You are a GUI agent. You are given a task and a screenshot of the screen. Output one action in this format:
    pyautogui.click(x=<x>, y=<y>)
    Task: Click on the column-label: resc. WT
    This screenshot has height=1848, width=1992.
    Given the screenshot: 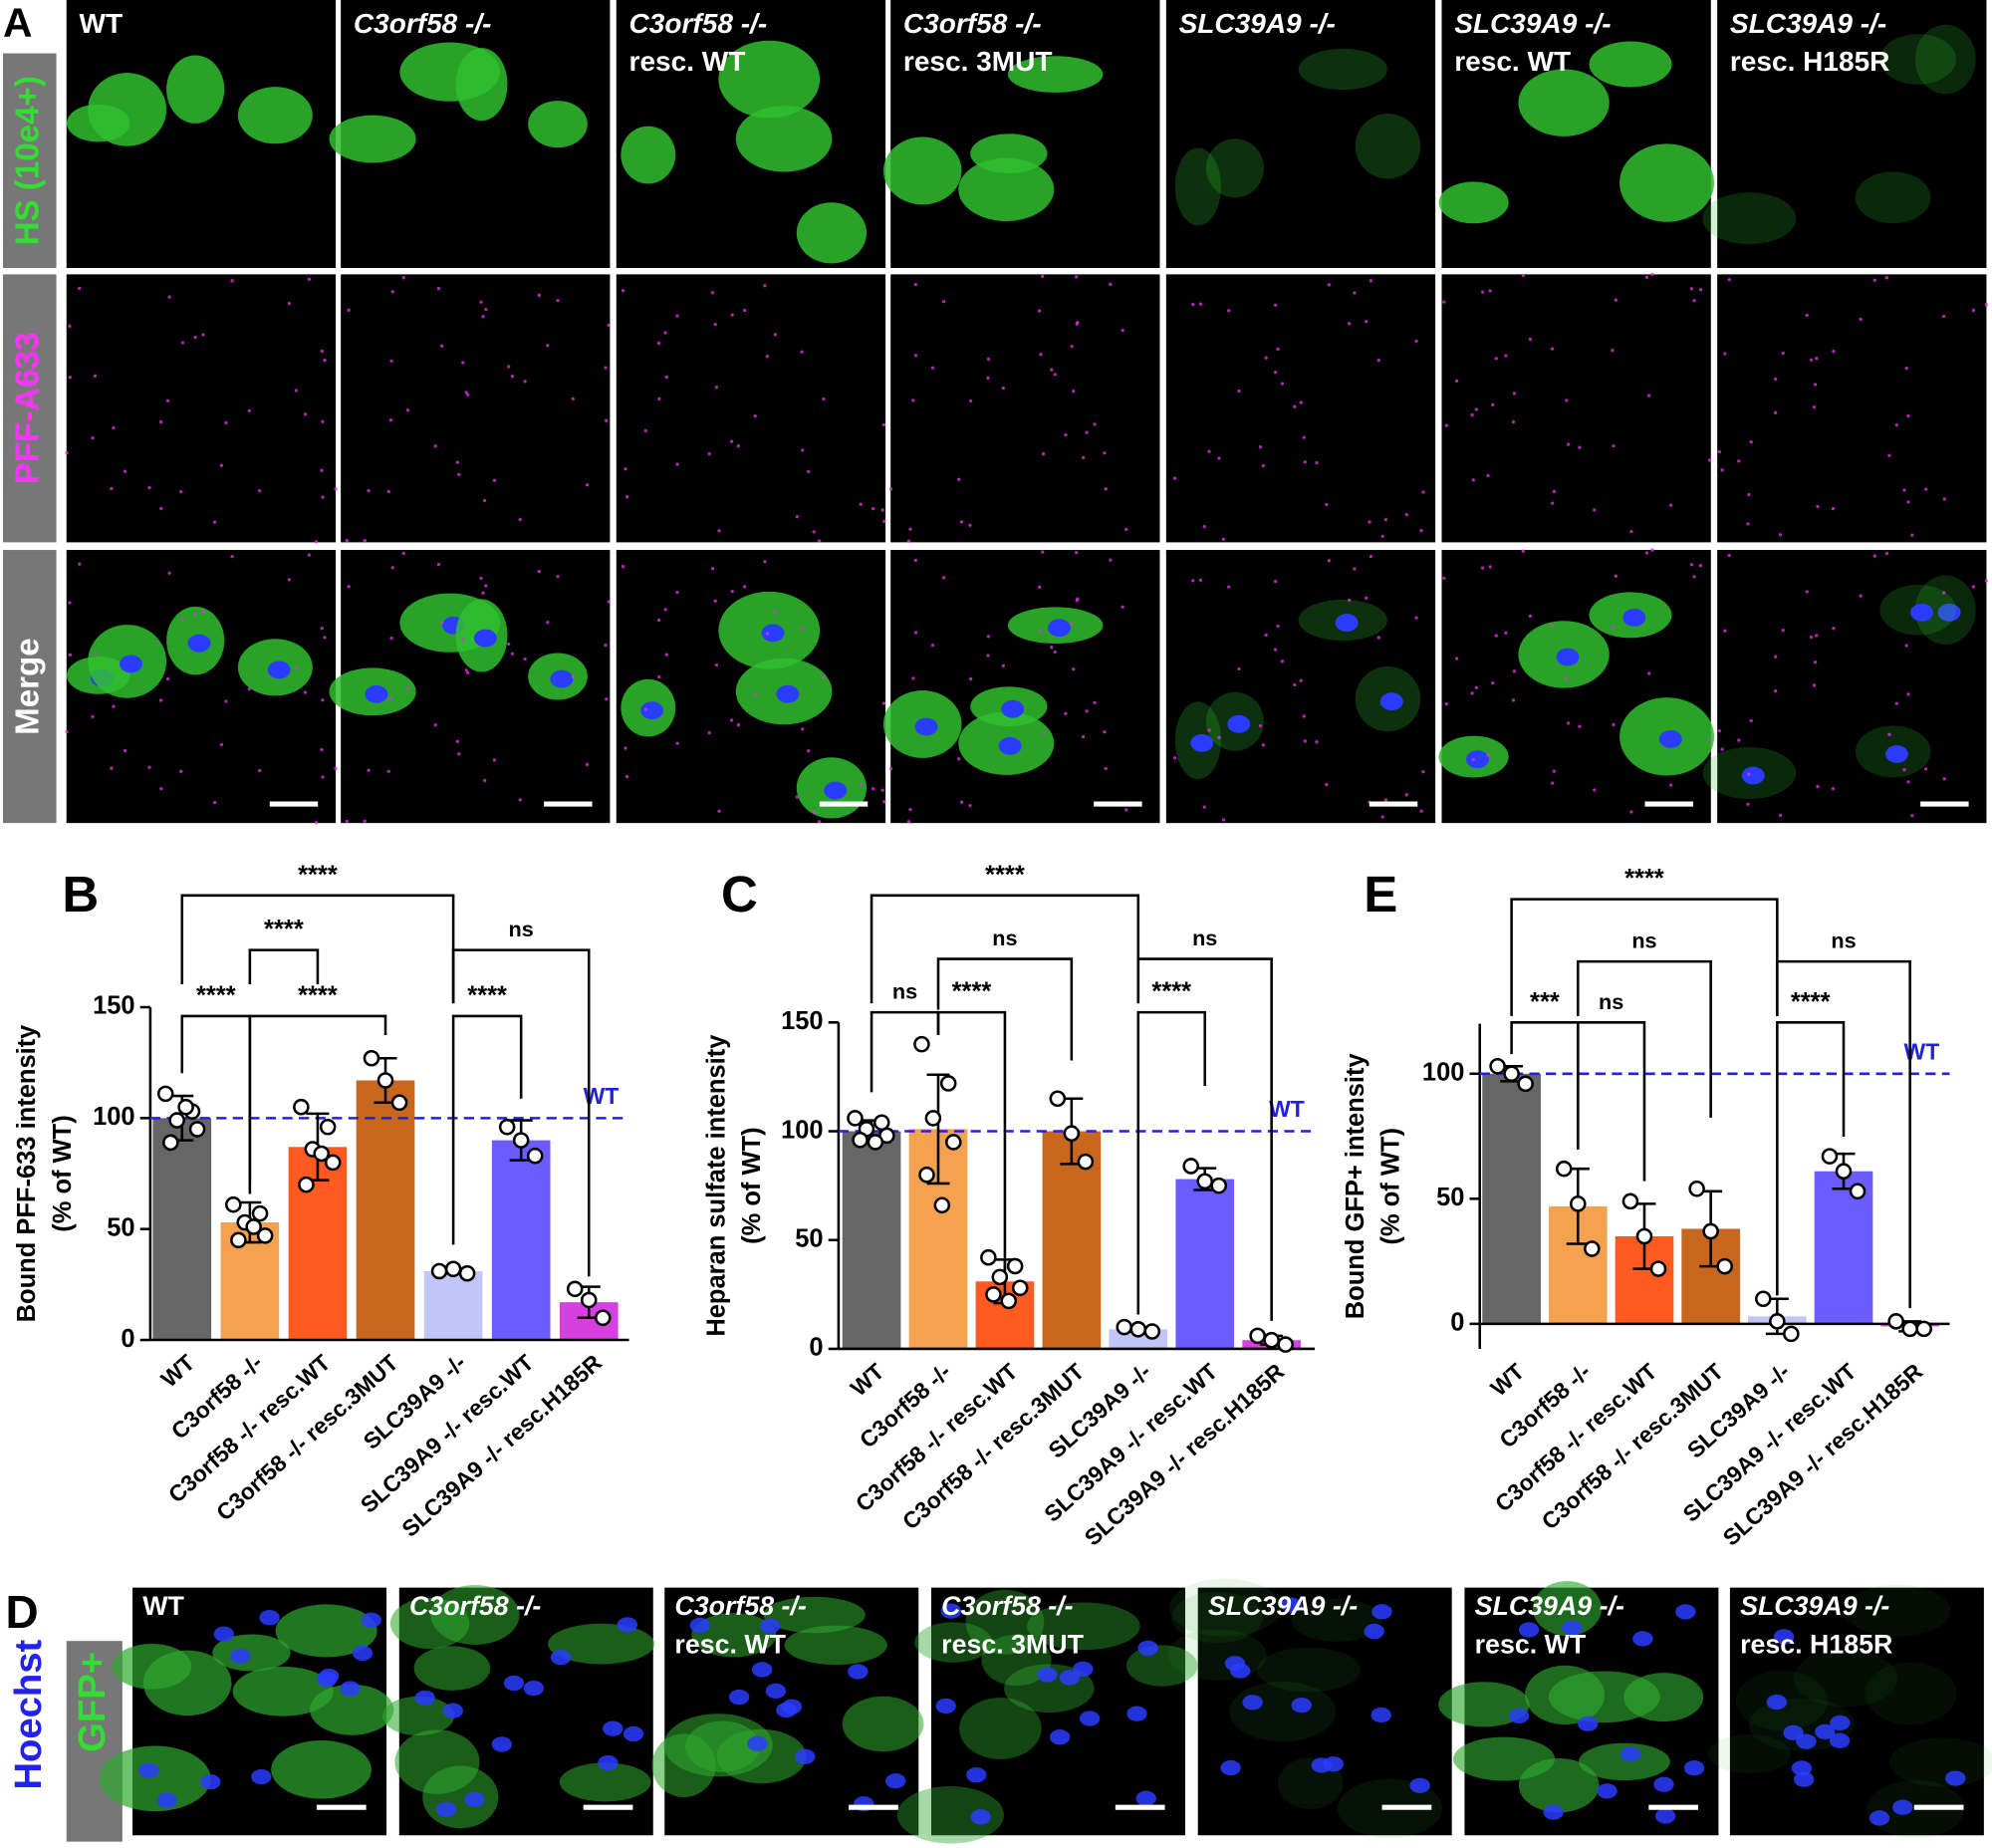 What is the action you would take?
    pyautogui.click(x=730, y=1644)
    